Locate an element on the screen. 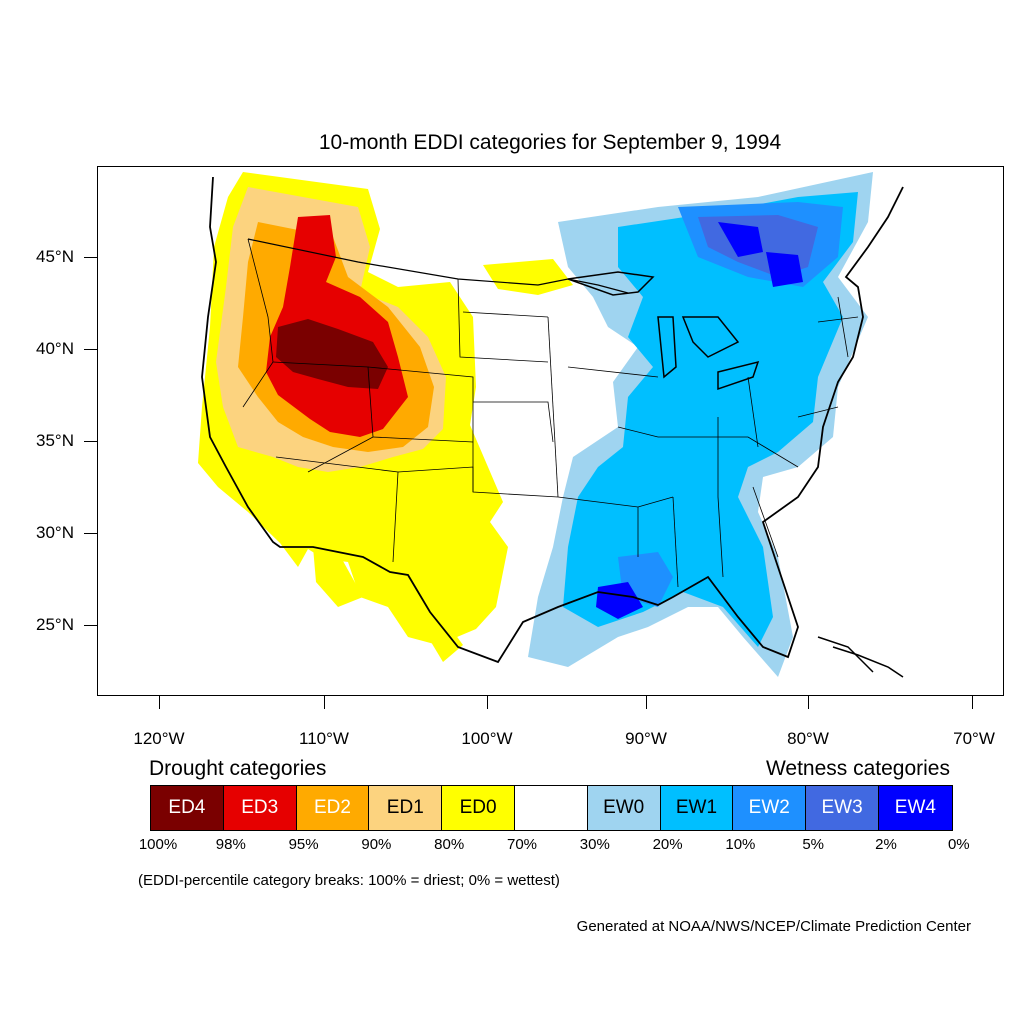 The height and width of the screenshot is (1024, 1024). legend-break-label: 90% is located at coordinates (376, 844).